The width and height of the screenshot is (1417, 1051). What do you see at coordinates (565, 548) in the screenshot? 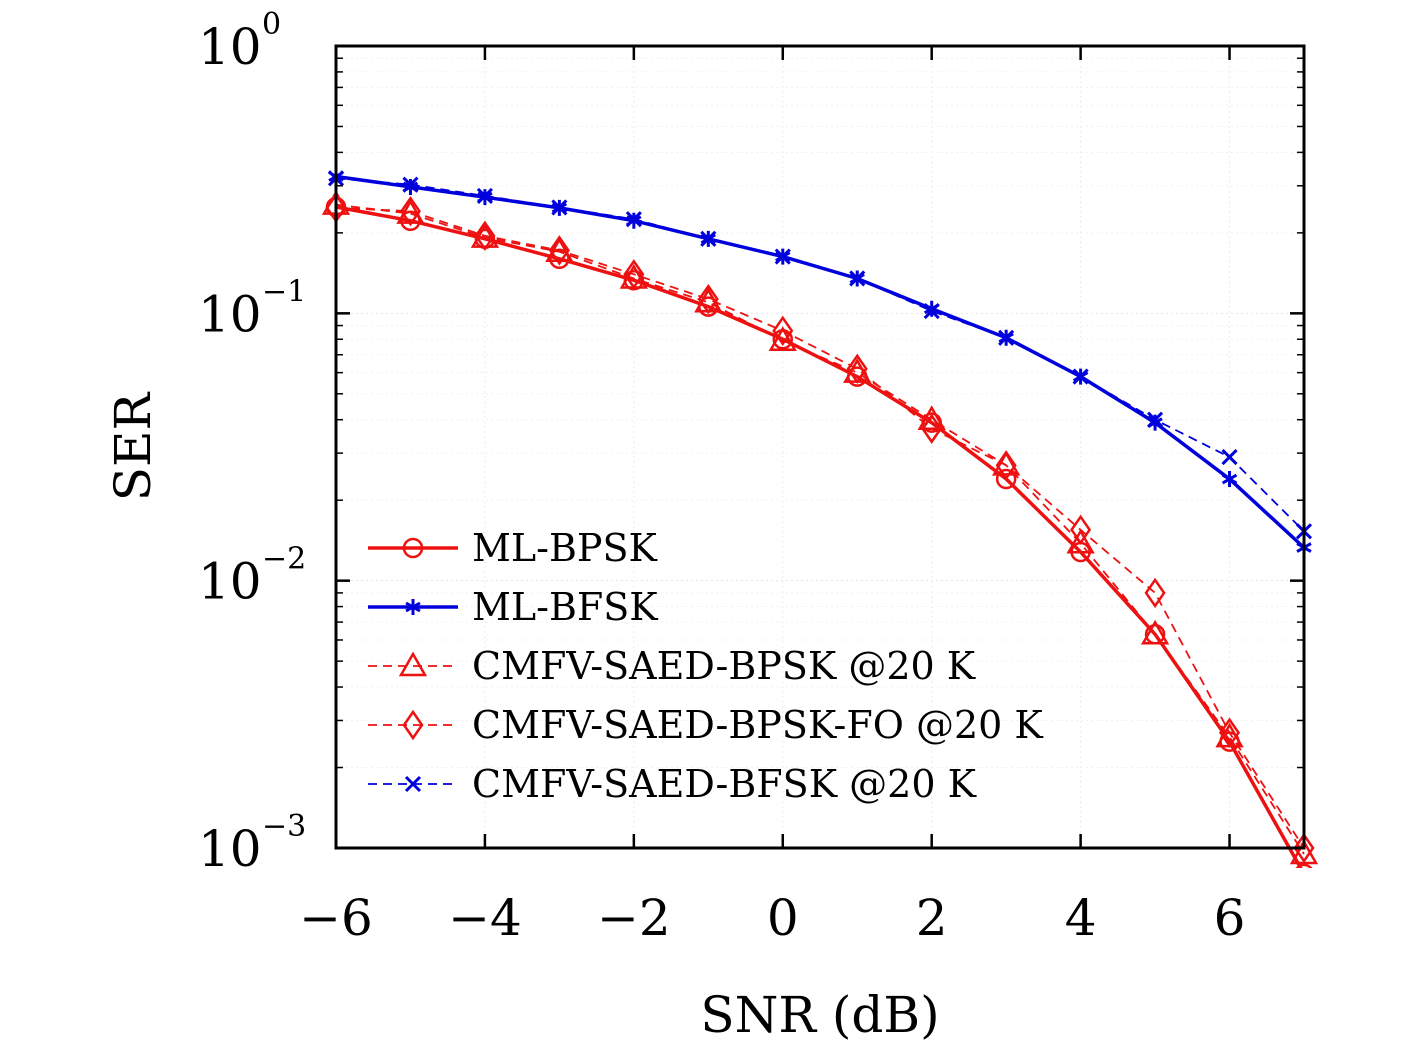
I see `legend-label: ML-BPSK` at bounding box center [565, 548].